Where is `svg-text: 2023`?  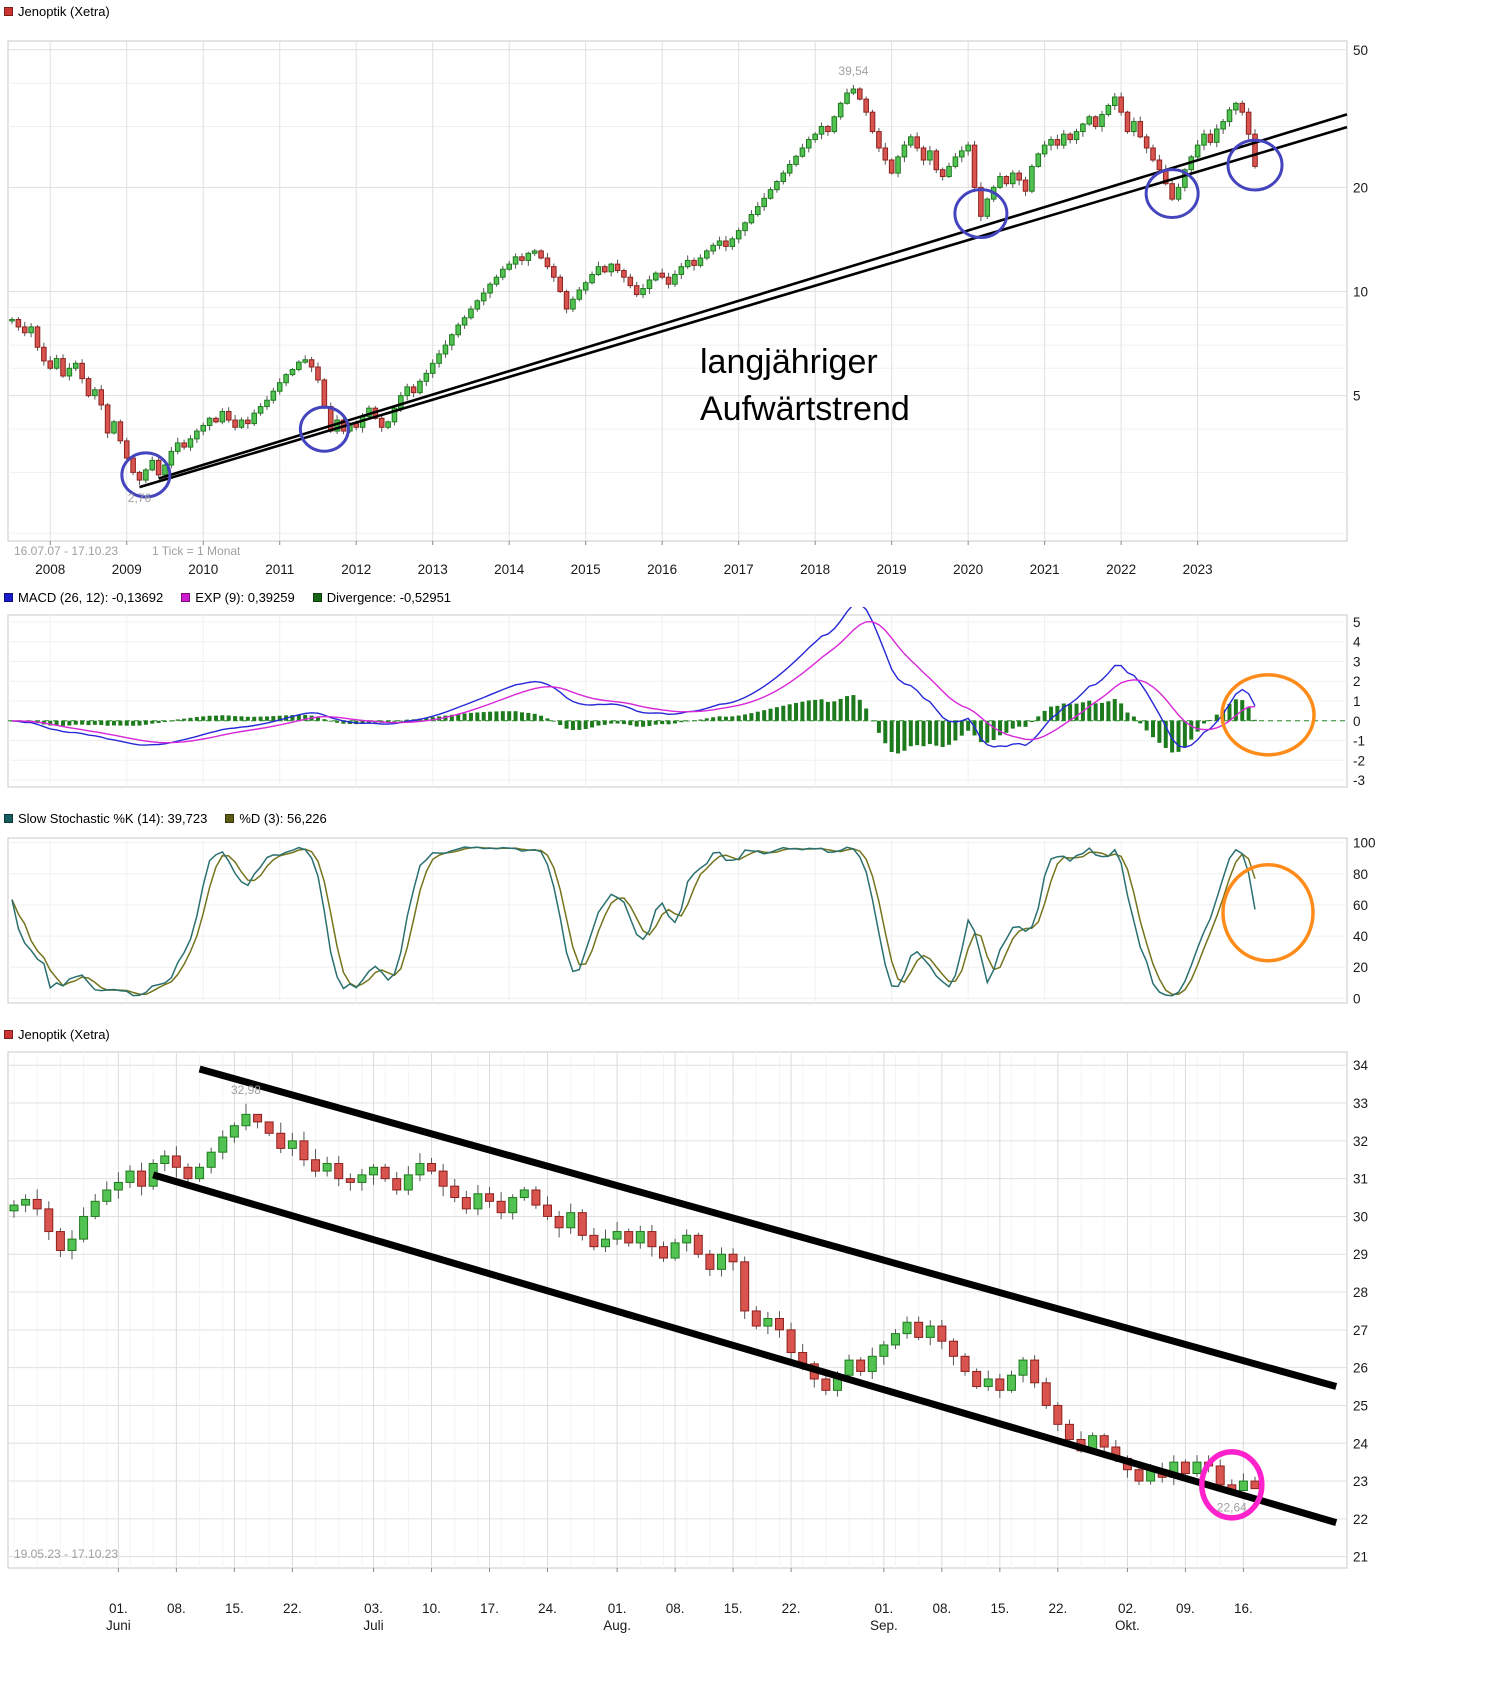
svg-text: 2023 is located at coordinates (1198, 569).